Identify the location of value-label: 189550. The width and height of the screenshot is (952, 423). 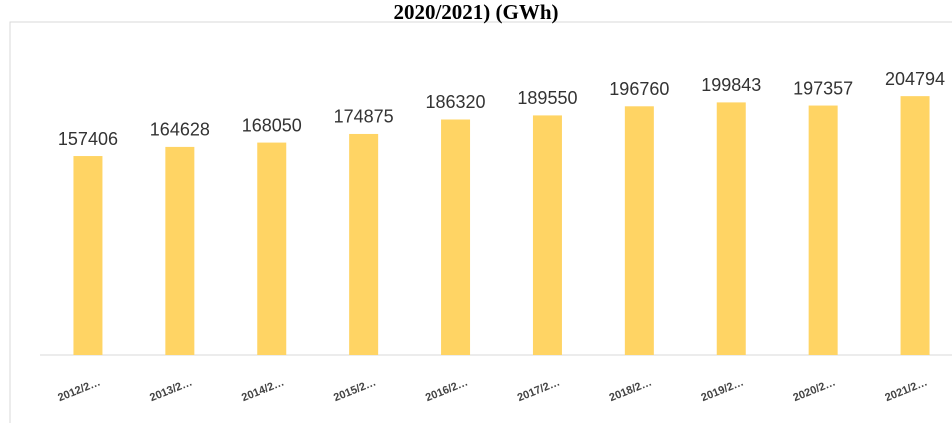
(547, 98).